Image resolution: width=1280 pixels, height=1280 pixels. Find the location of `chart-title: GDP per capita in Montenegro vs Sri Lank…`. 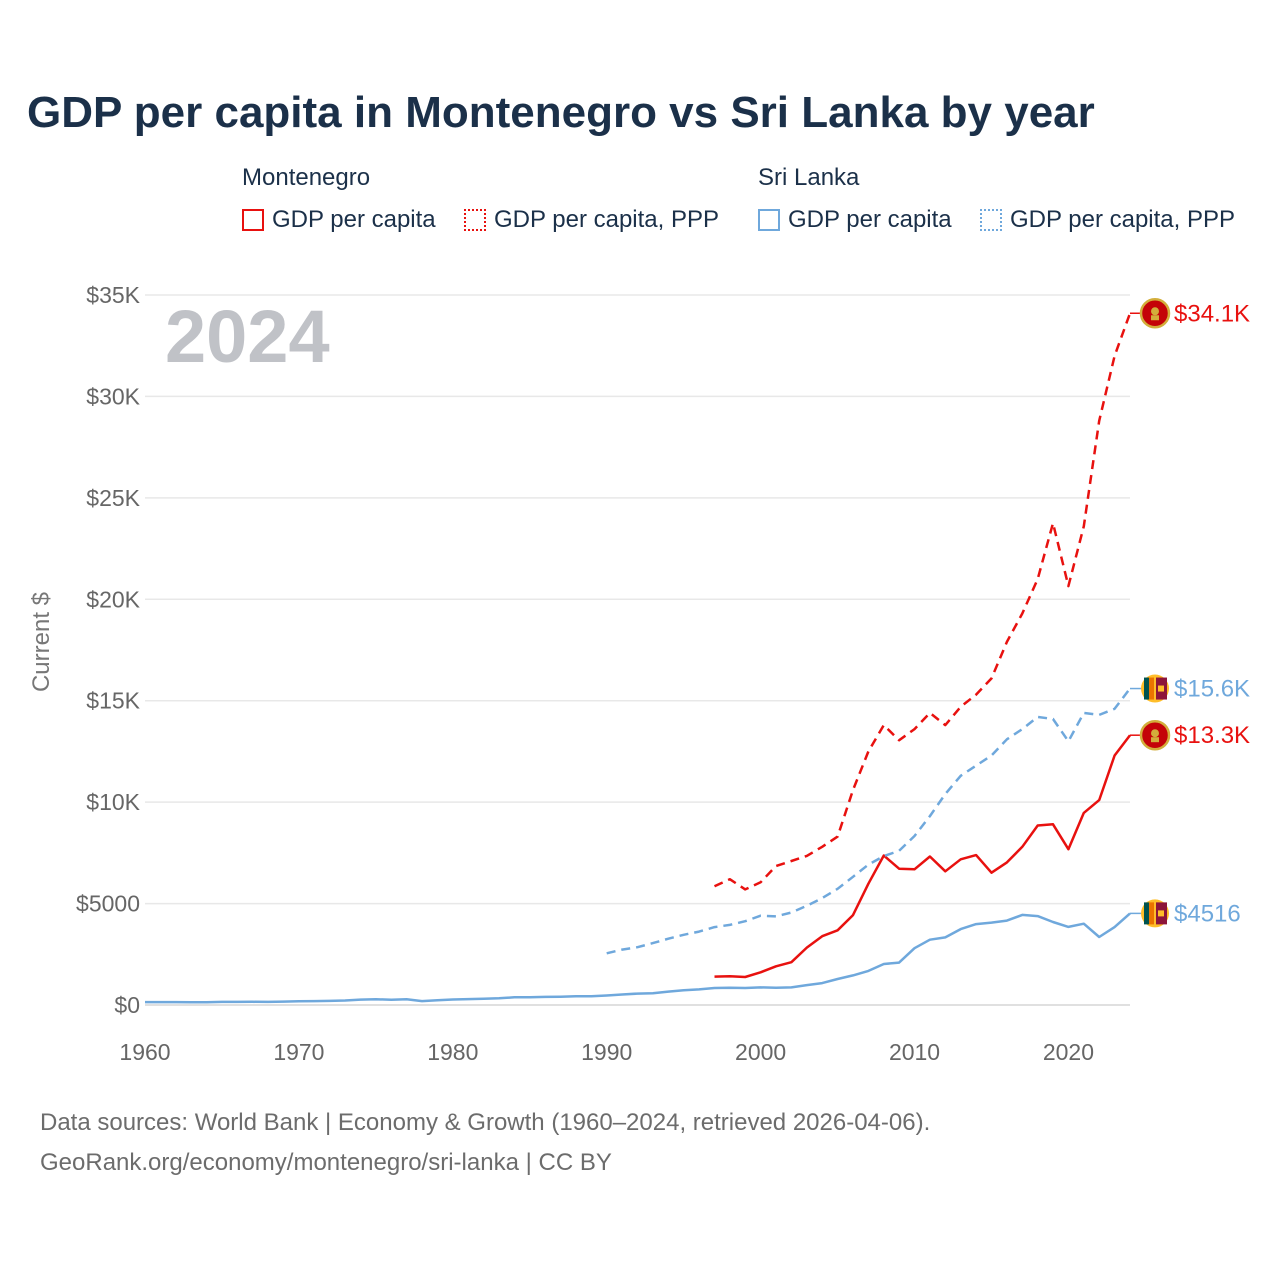

chart-title: GDP per capita in Montenegro vs Sri Lank… is located at coordinates (561, 112).